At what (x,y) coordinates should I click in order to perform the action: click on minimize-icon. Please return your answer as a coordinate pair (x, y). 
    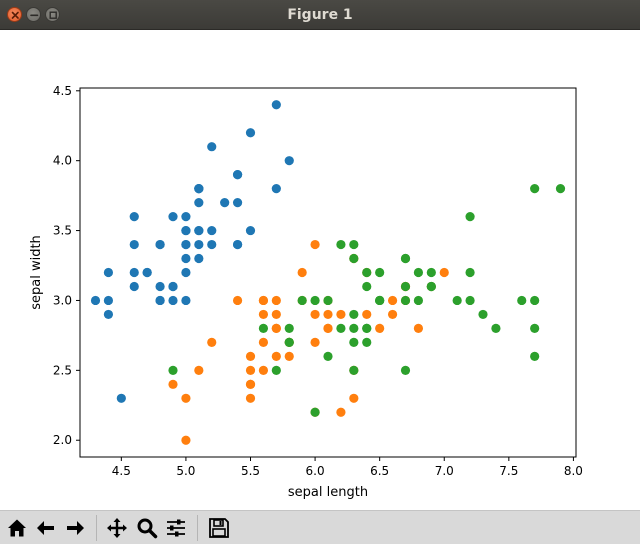
    Looking at the image, I should click on (34, 15).